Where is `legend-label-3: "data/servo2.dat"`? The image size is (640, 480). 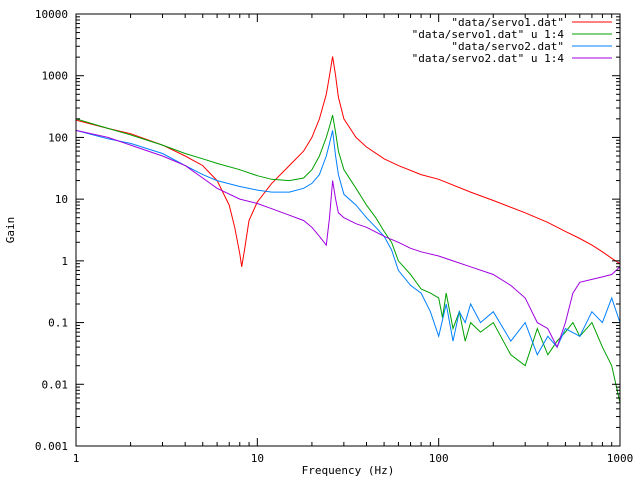
legend-label-3: "data/servo2.dat" is located at coordinates (507, 46).